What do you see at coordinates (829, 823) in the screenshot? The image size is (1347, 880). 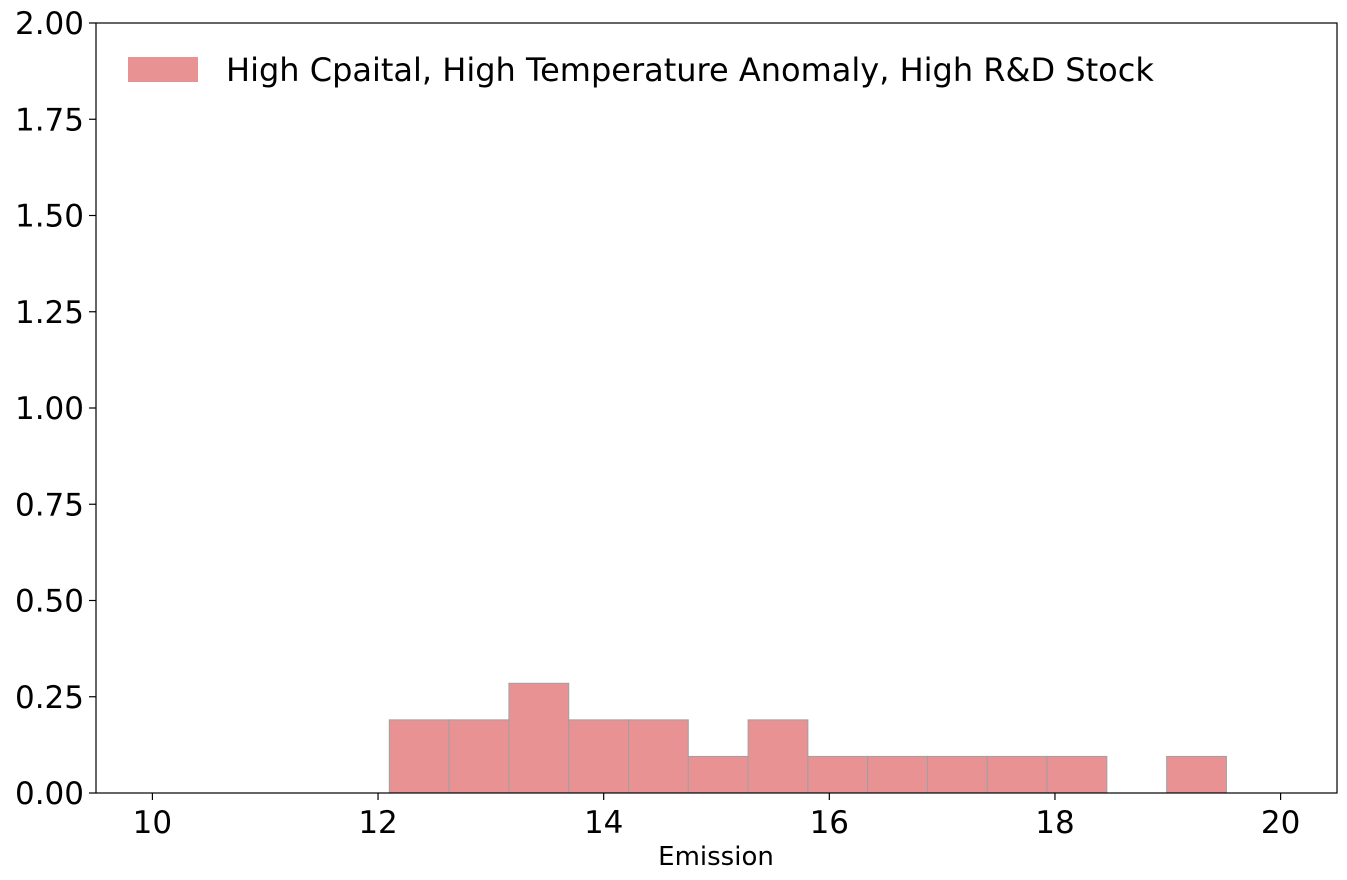 I see `x-tick-label: 16` at bounding box center [829, 823].